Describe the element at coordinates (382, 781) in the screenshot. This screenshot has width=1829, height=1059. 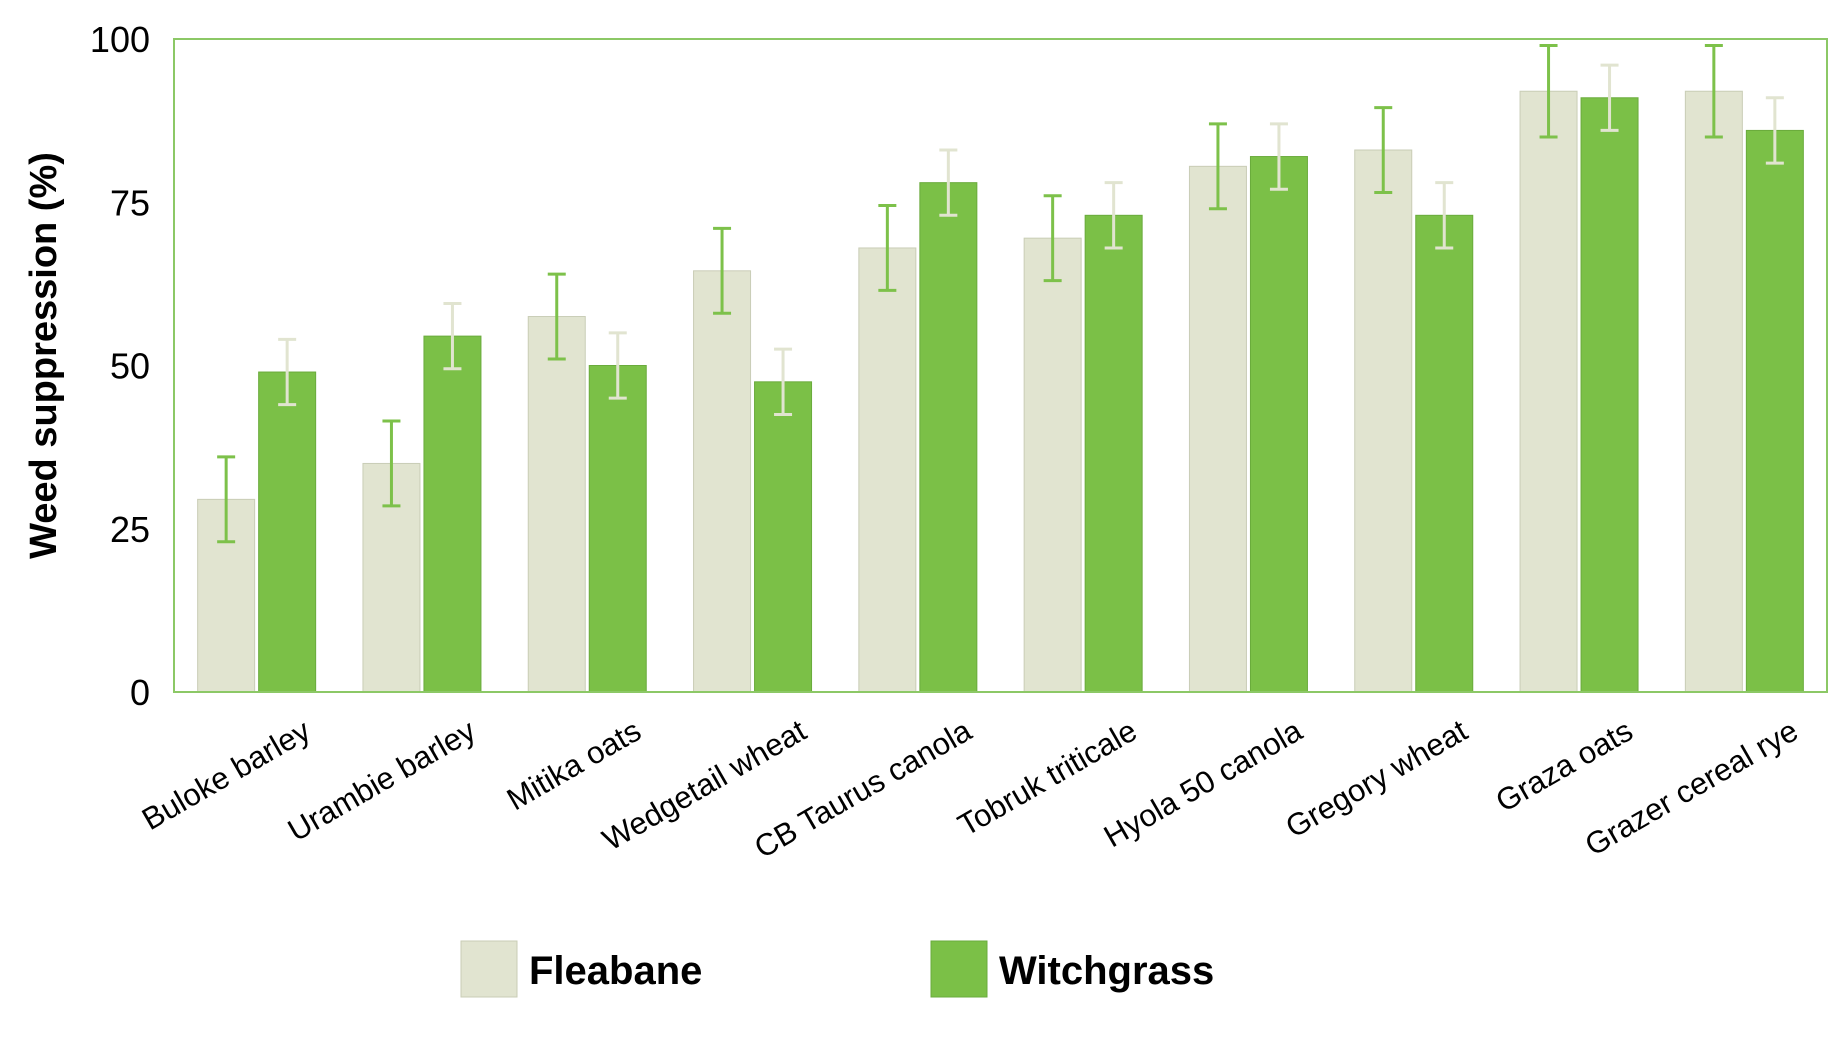
I see `x-tick-label: Urambie barley` at that location.